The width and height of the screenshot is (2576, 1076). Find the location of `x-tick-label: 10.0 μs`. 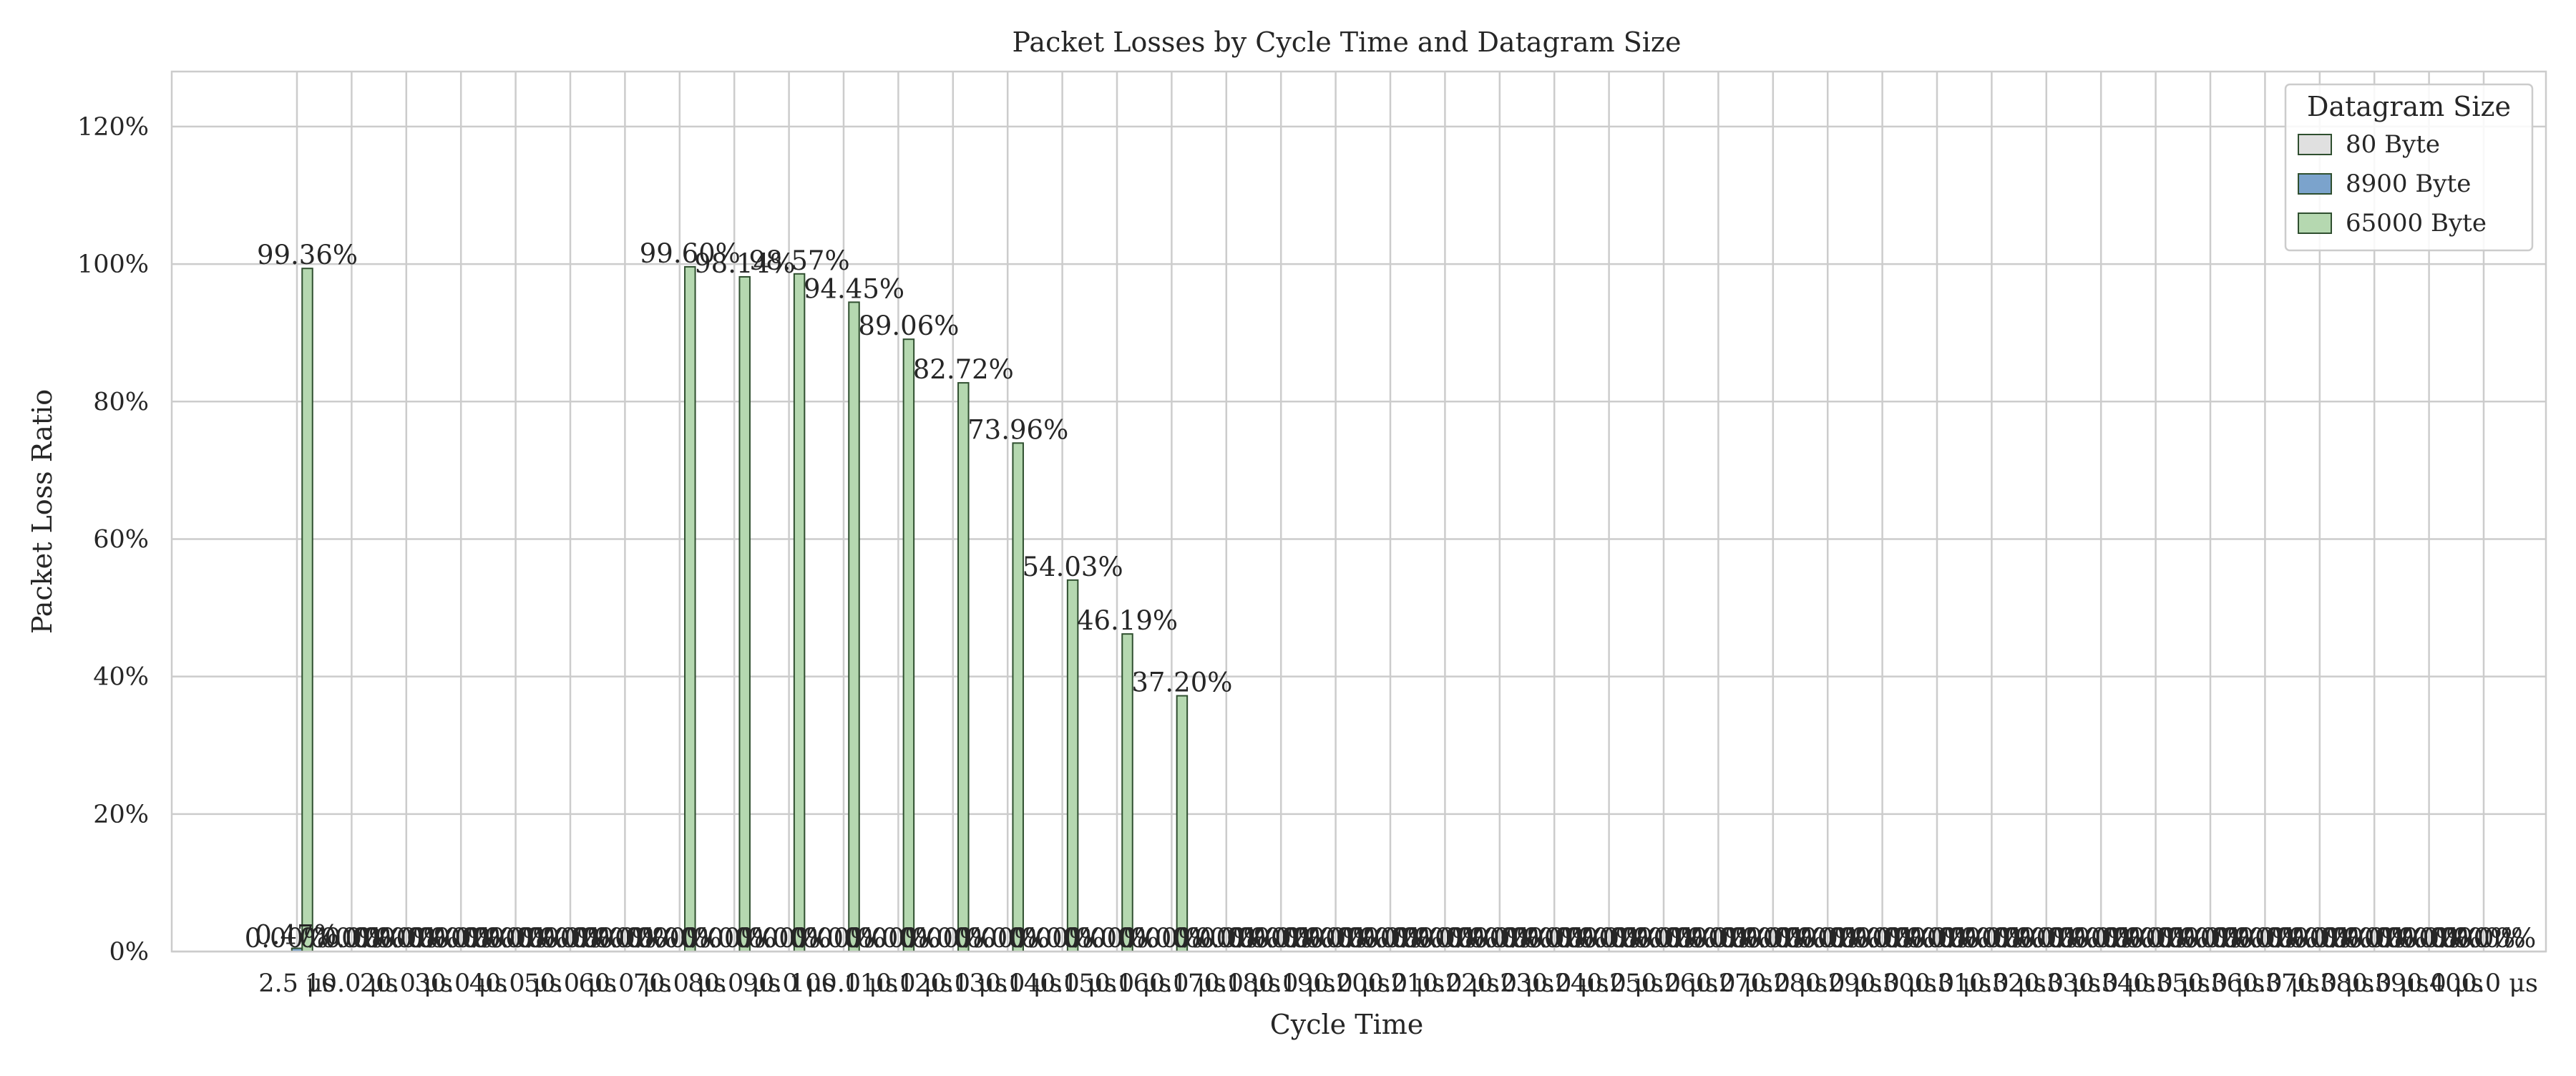

x-tick-label: 10.0 μs is located at coordinates (352, 984).